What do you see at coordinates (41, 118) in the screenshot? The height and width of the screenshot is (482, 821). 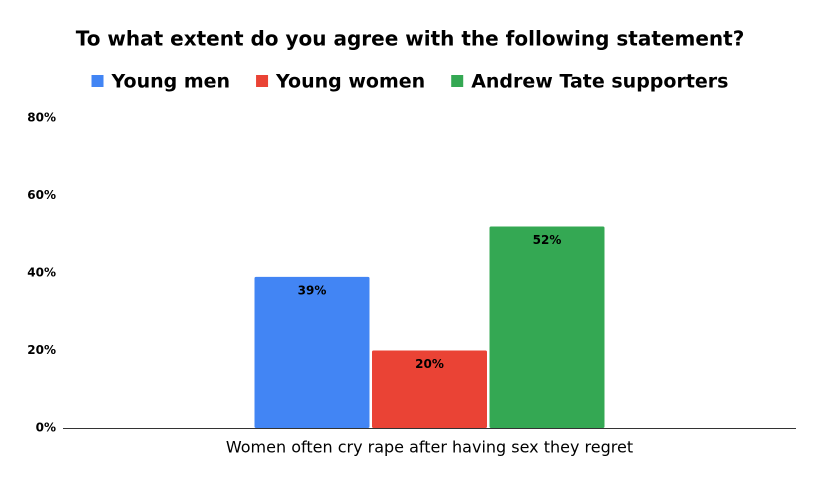 I see `y-tick-label: 80%` at bounding box center [41, 118].